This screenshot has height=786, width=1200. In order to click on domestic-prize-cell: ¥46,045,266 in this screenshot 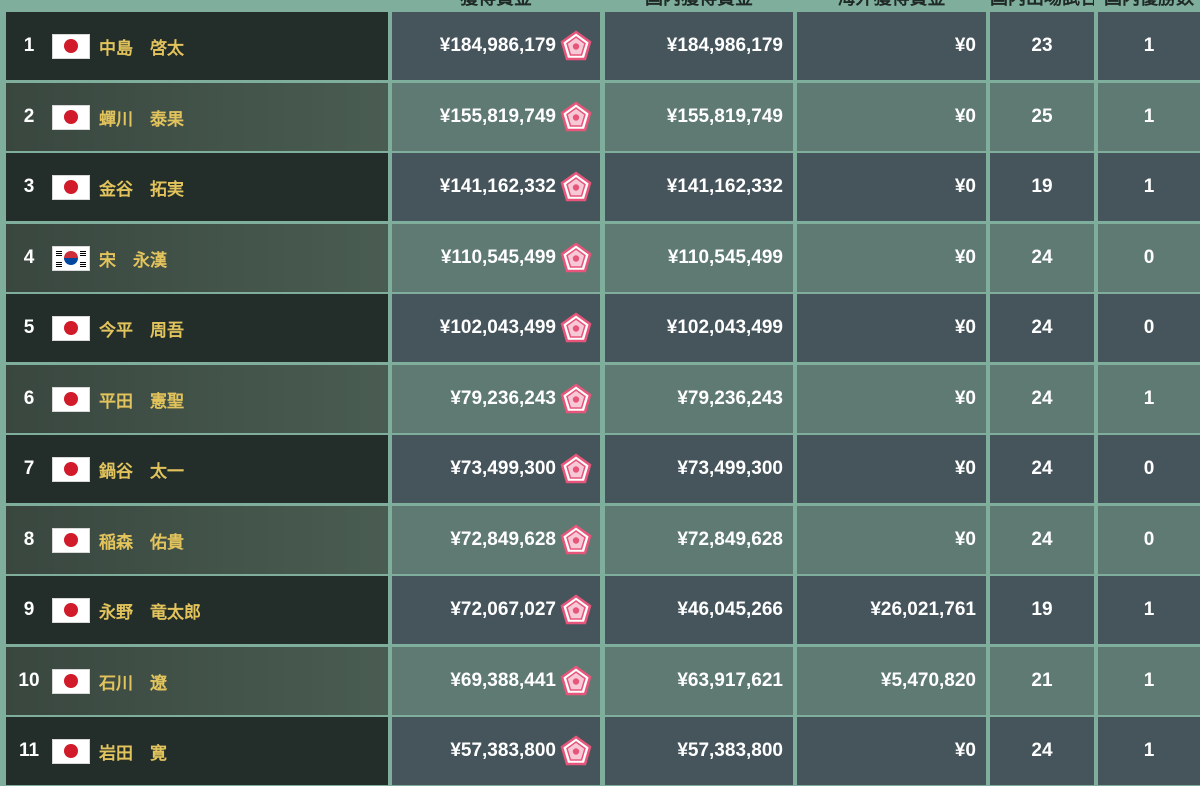, I will do `click(699, 610)`.